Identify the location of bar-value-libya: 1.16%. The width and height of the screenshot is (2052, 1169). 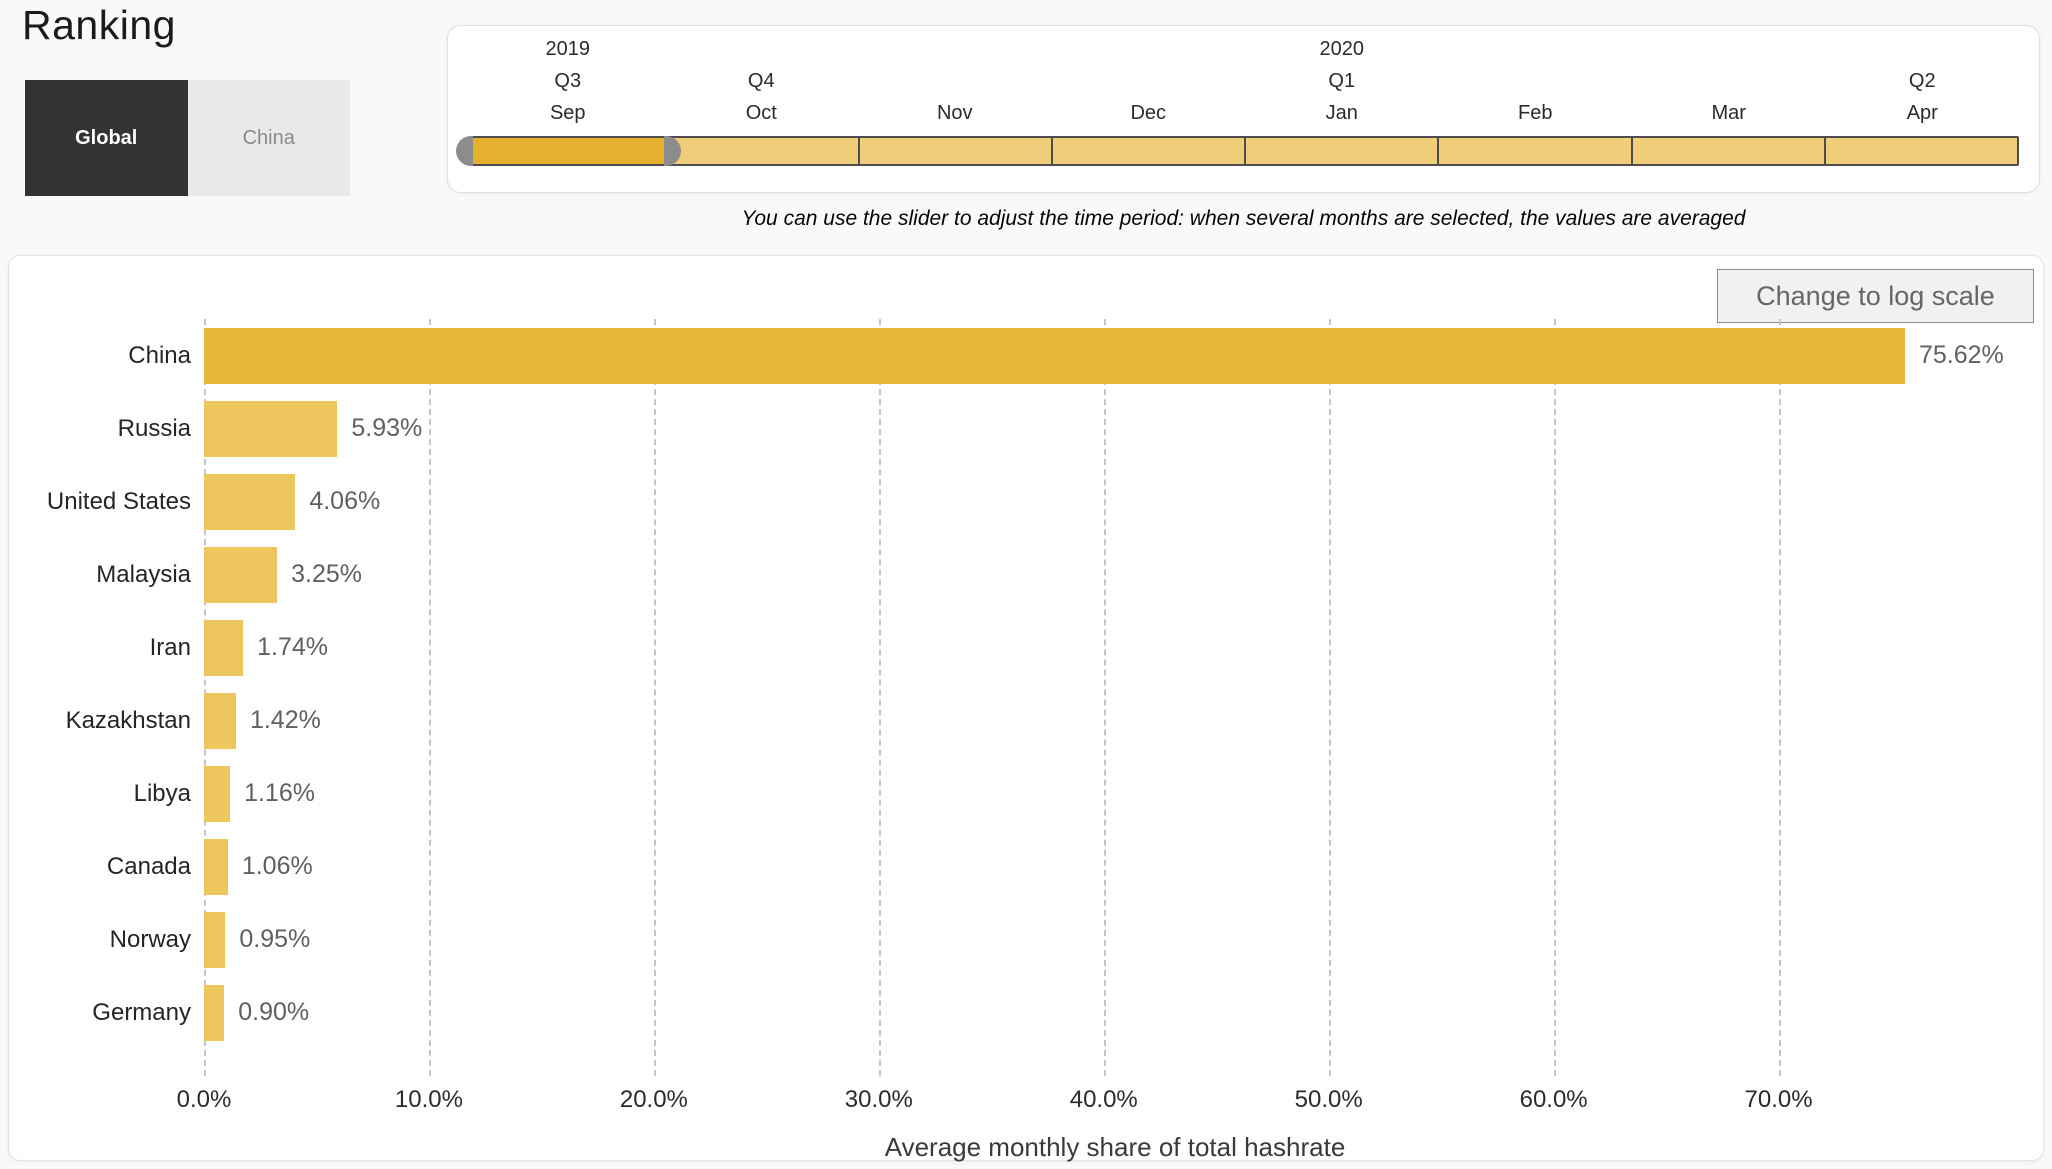
(279, 793).